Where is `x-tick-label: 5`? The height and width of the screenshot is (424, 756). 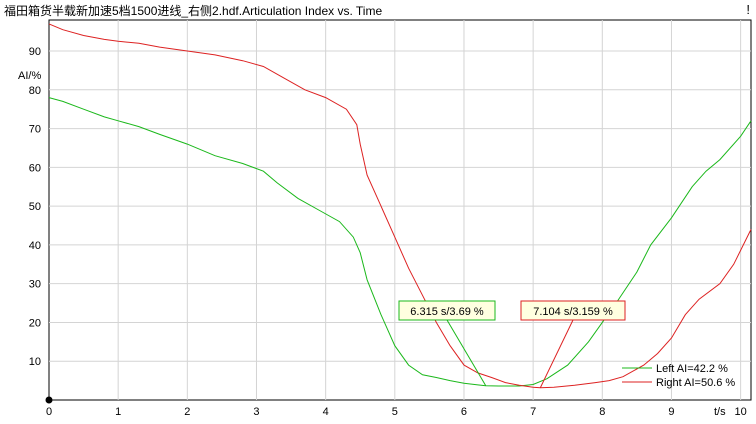 x-tick-label: 5 is located at coordinates (395, 412).